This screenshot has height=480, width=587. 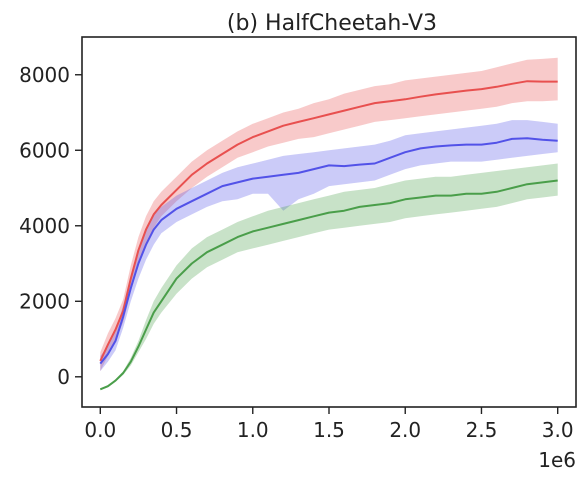 I want to click on x-tick-label: 3.0, so click(x=558, y=430).